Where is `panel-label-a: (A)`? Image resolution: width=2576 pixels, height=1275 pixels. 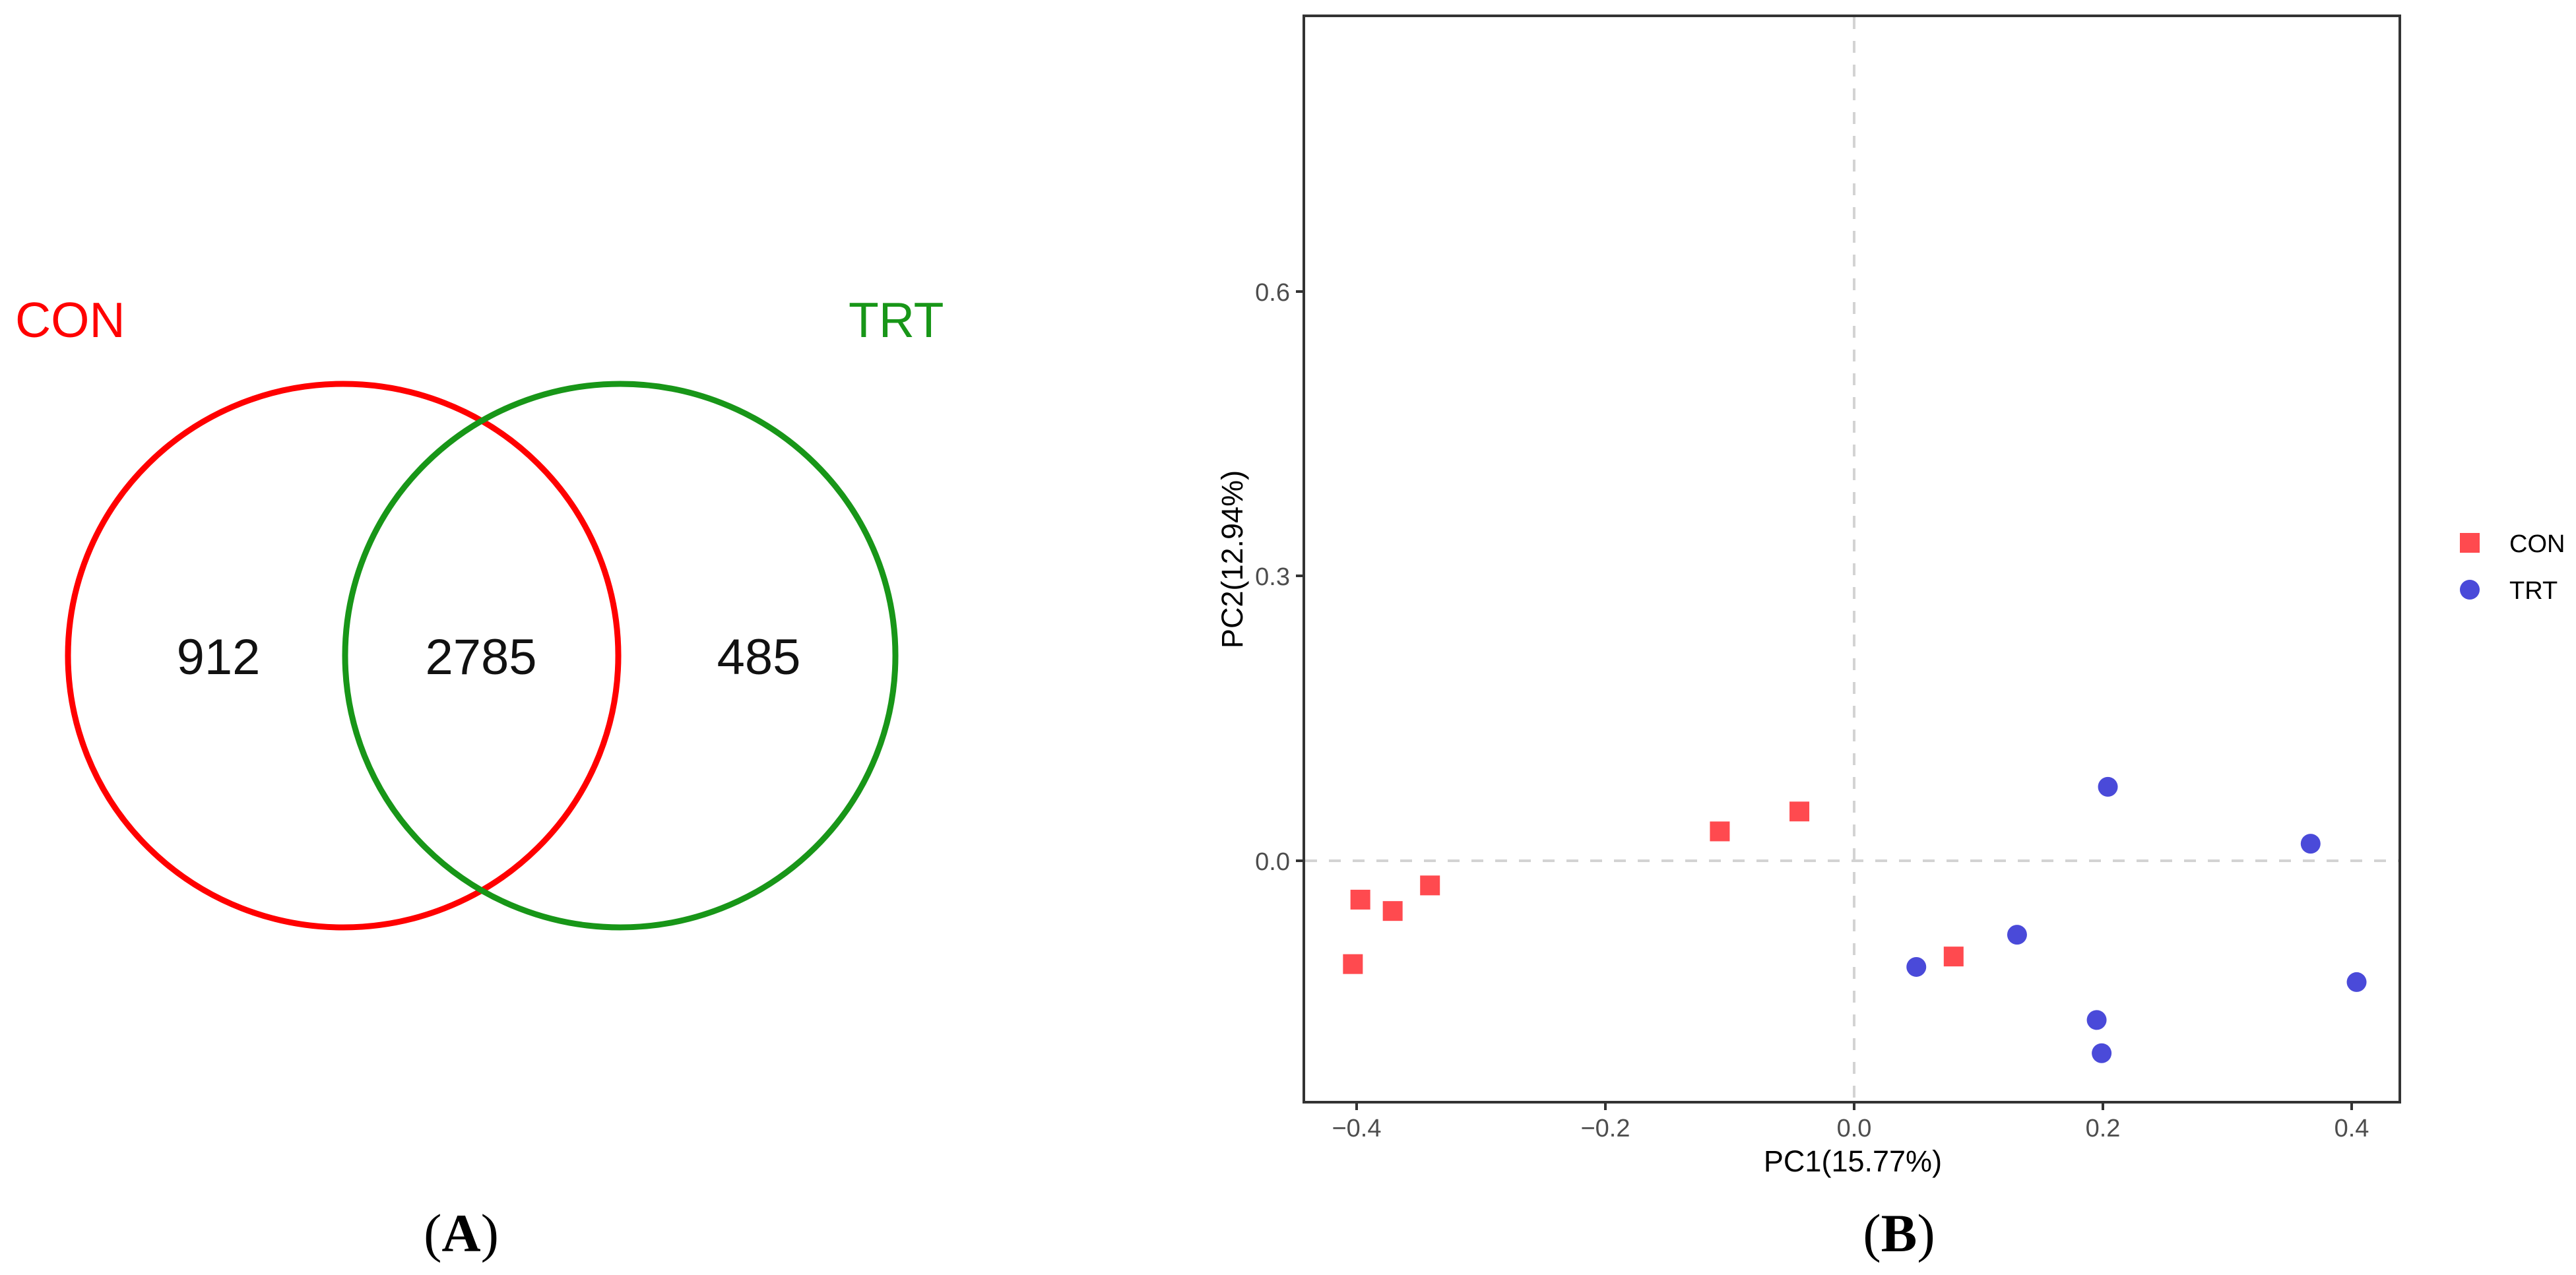 panel-label-a: (A) is located at coordinates (461, 1233).